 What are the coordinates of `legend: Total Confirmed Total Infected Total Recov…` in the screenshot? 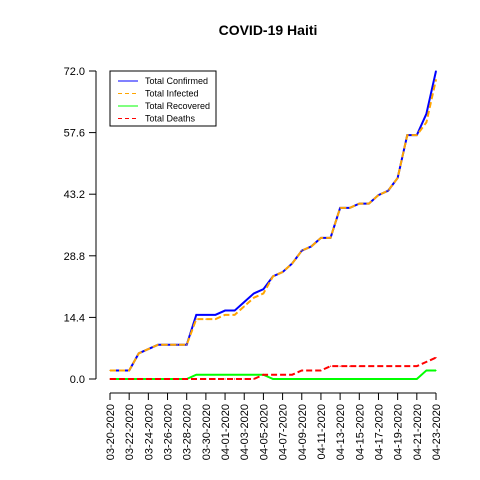 It's located at (163, 98).